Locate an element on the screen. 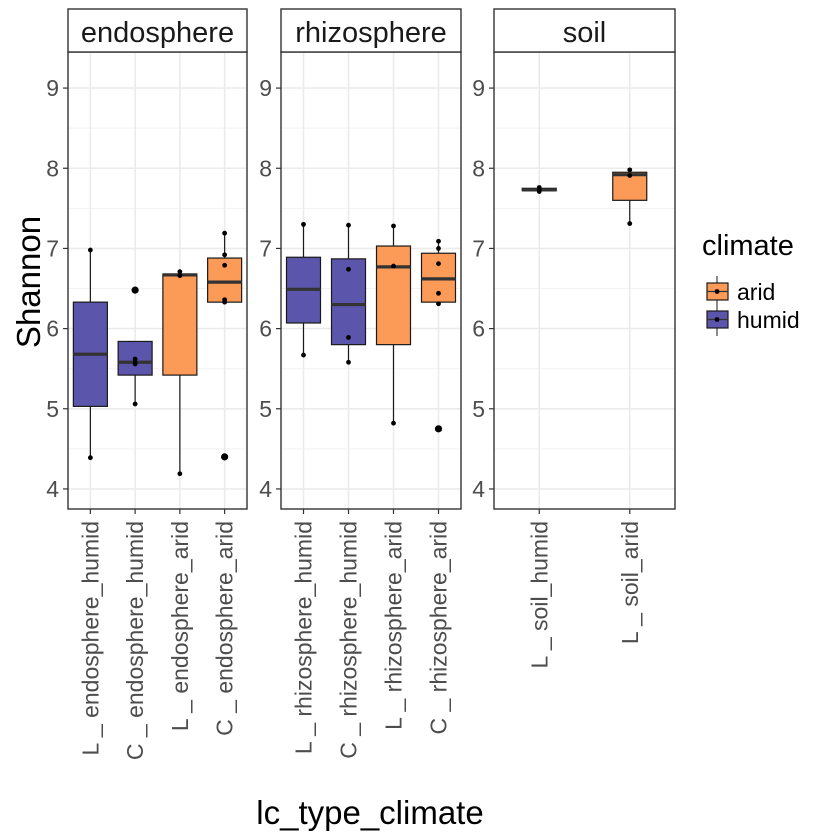 The image size is (840, 840). box-c-rhizosphere-arid is located at coordinates (438, 335).